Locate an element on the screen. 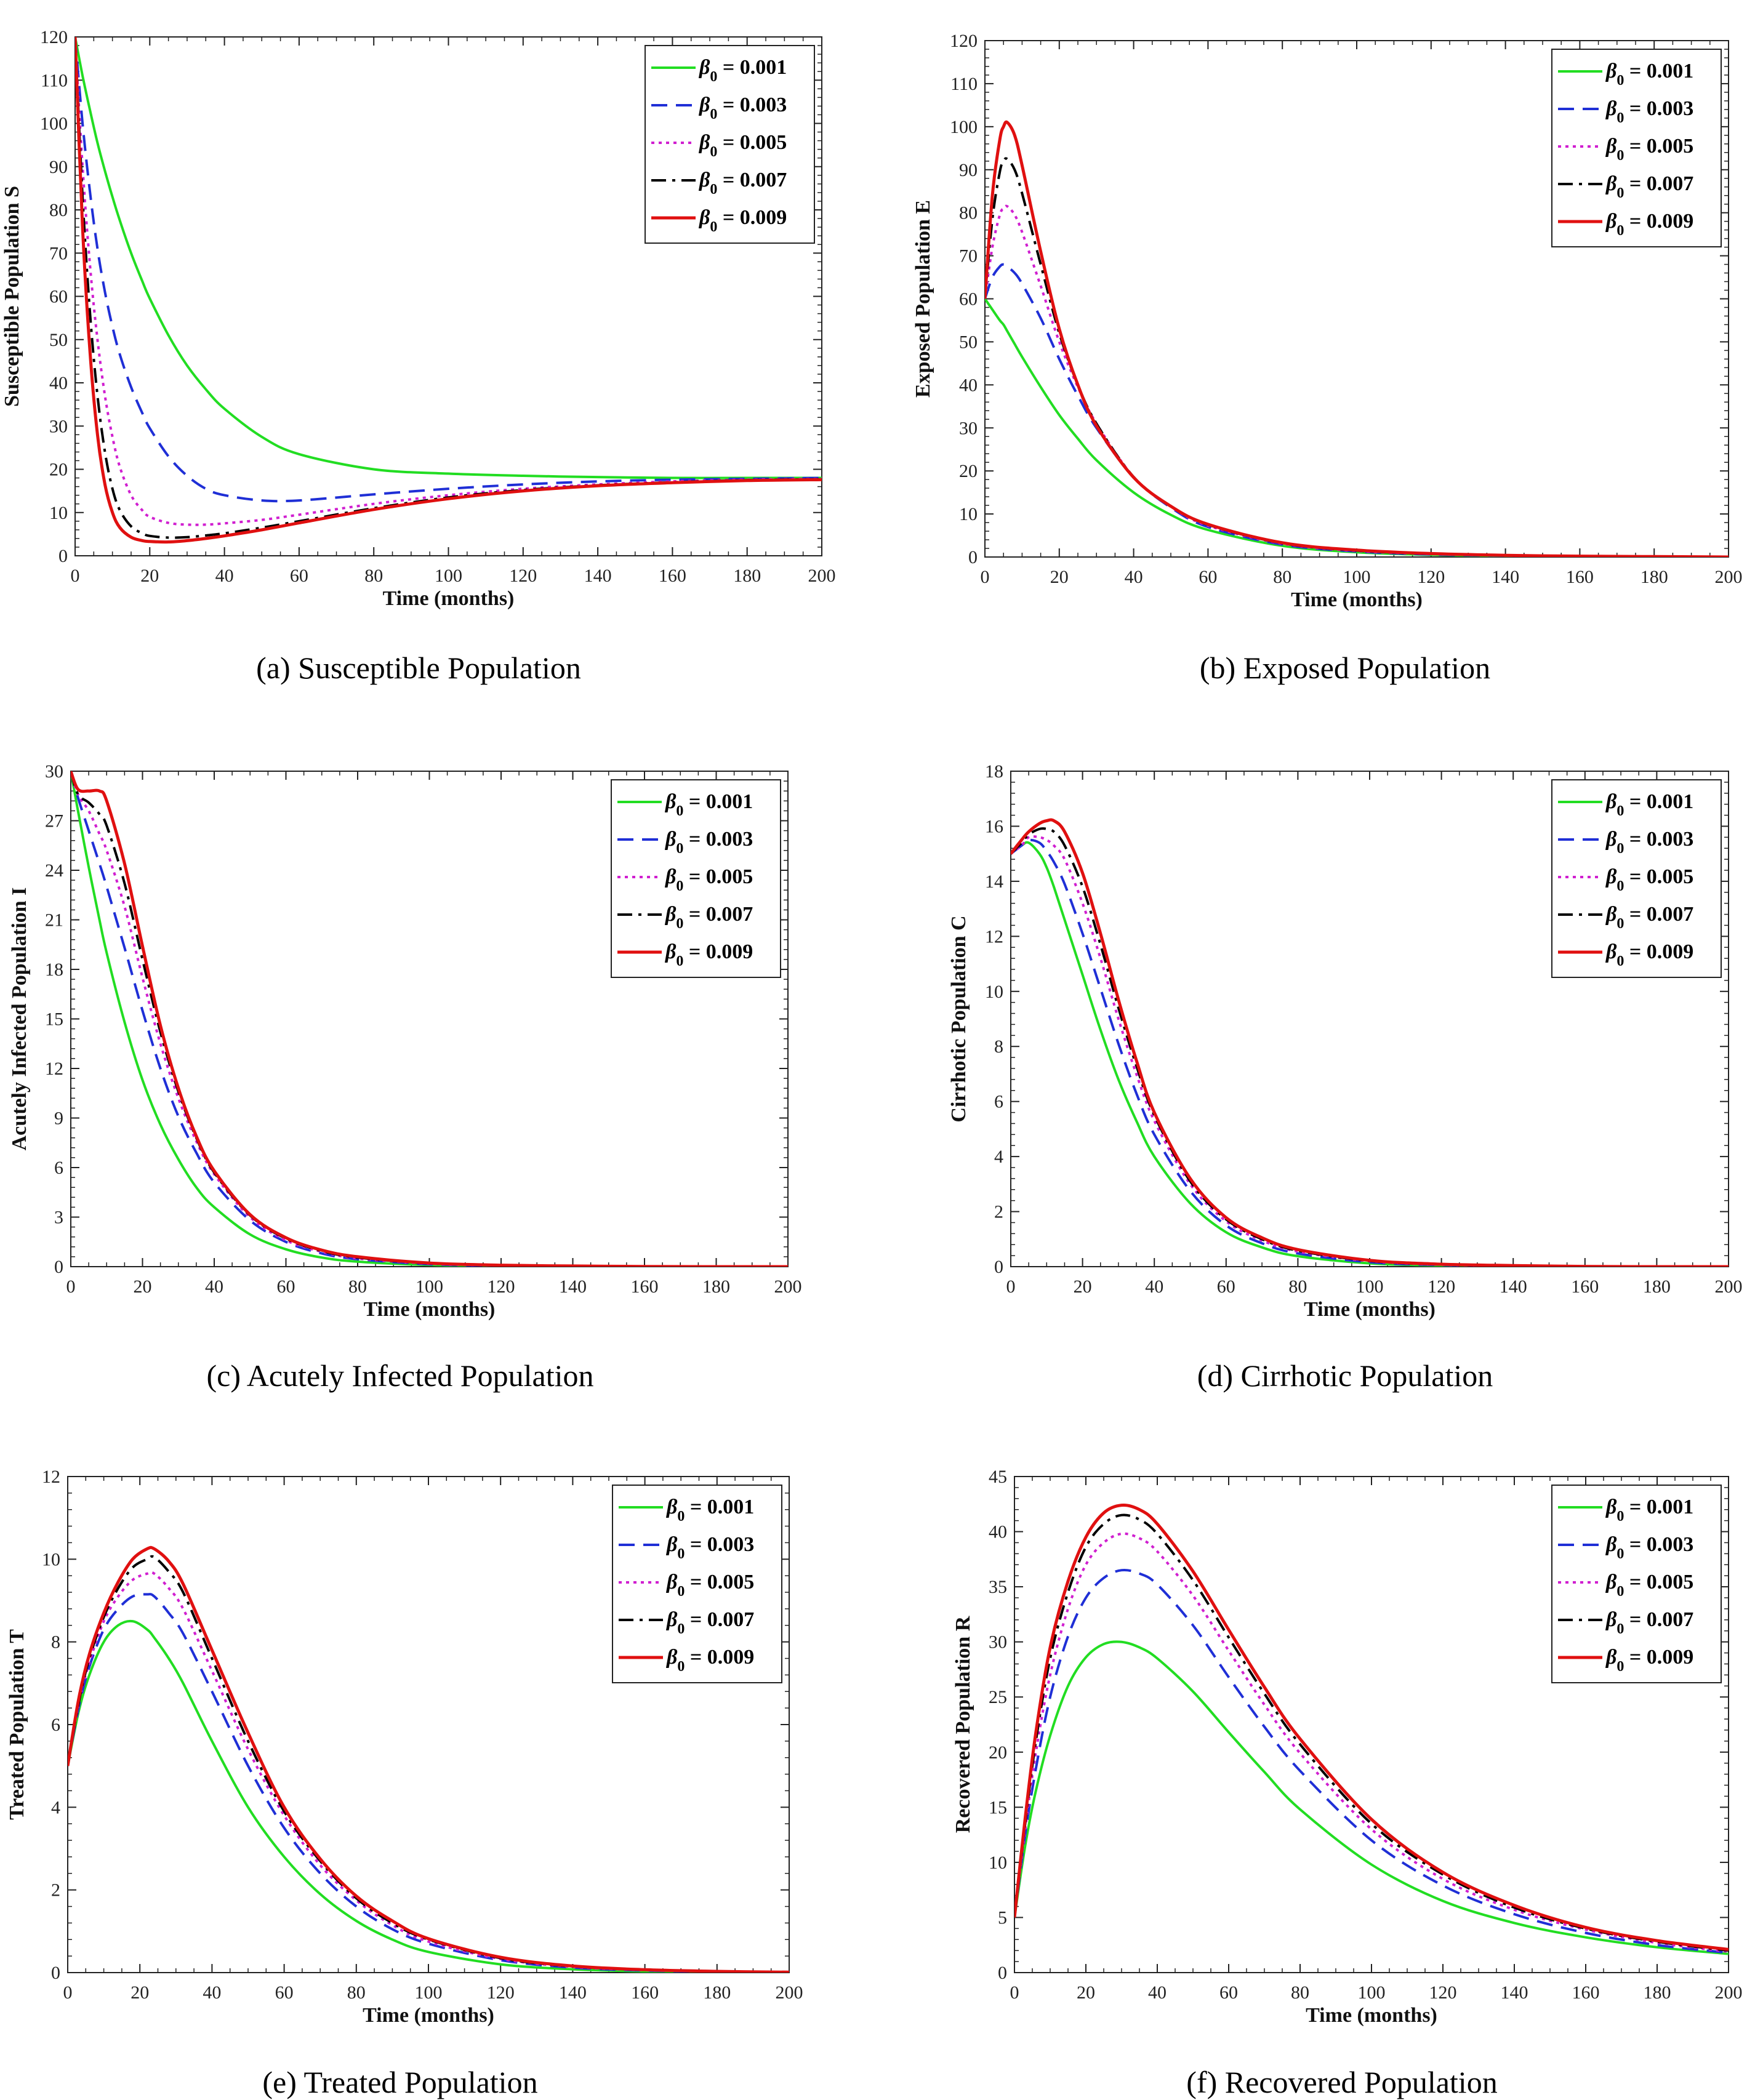  y-tick-label: 50 is located at coordinates (58, 340).